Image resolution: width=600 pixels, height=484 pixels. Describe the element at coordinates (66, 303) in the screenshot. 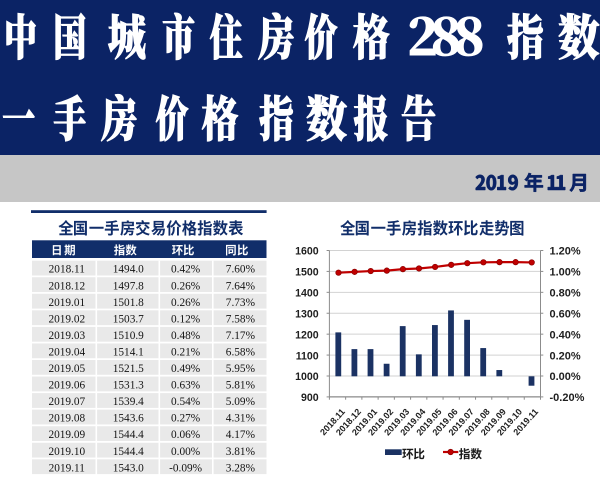

I see `svg-text: 2019.01` at that location.